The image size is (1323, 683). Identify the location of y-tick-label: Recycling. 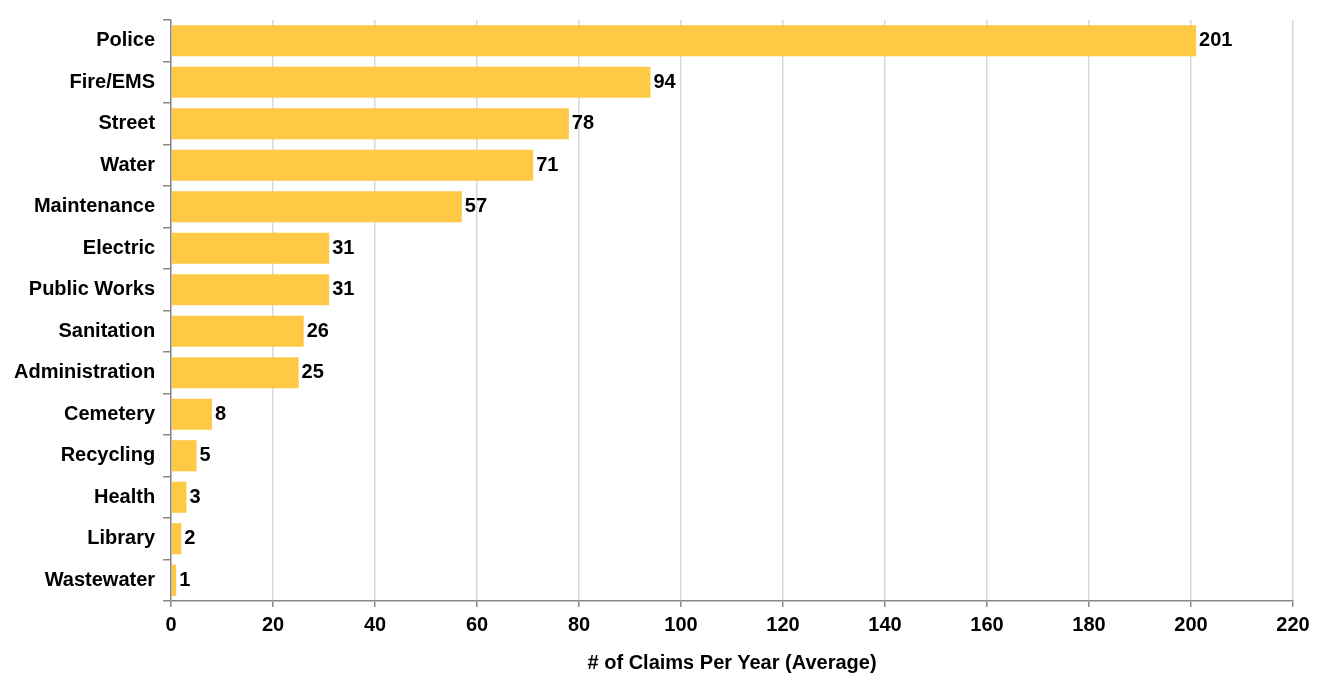
(108, 454).